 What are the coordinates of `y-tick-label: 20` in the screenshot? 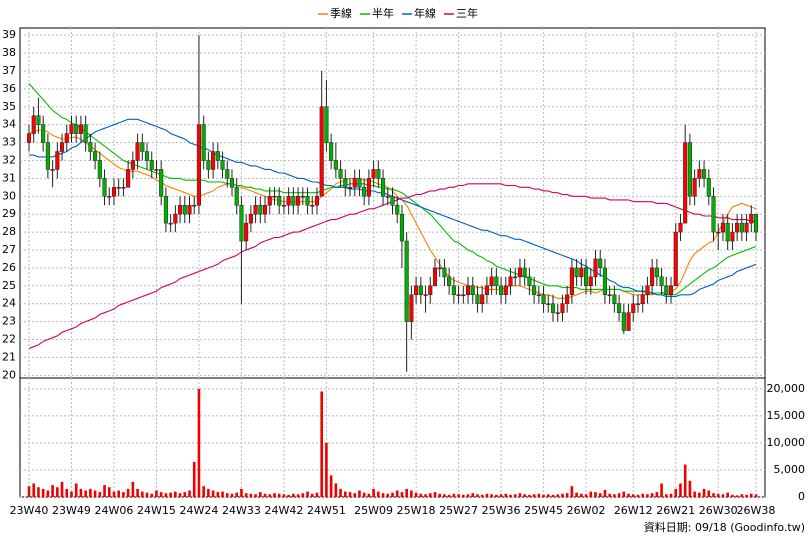 It's located at (9, 374).